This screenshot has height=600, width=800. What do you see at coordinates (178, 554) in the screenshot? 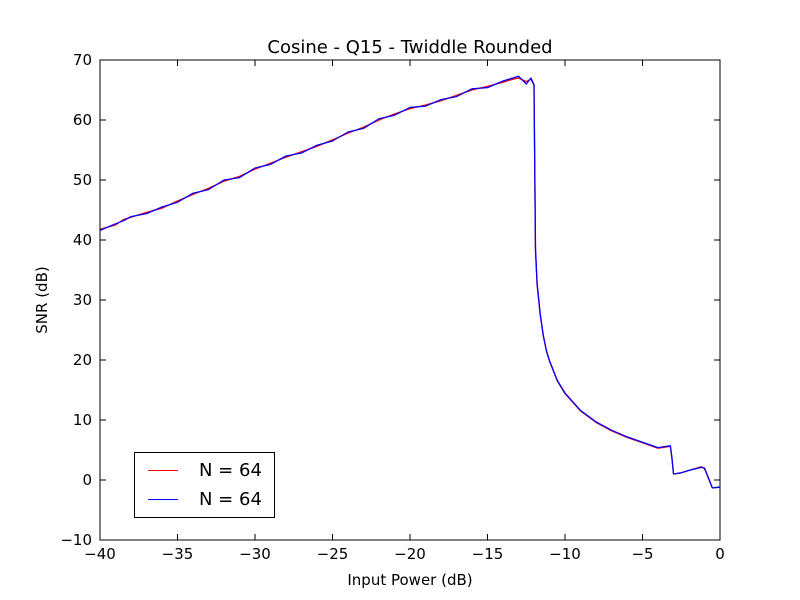
I see `x-tick-label: −35` at bounding box center [178, 554].